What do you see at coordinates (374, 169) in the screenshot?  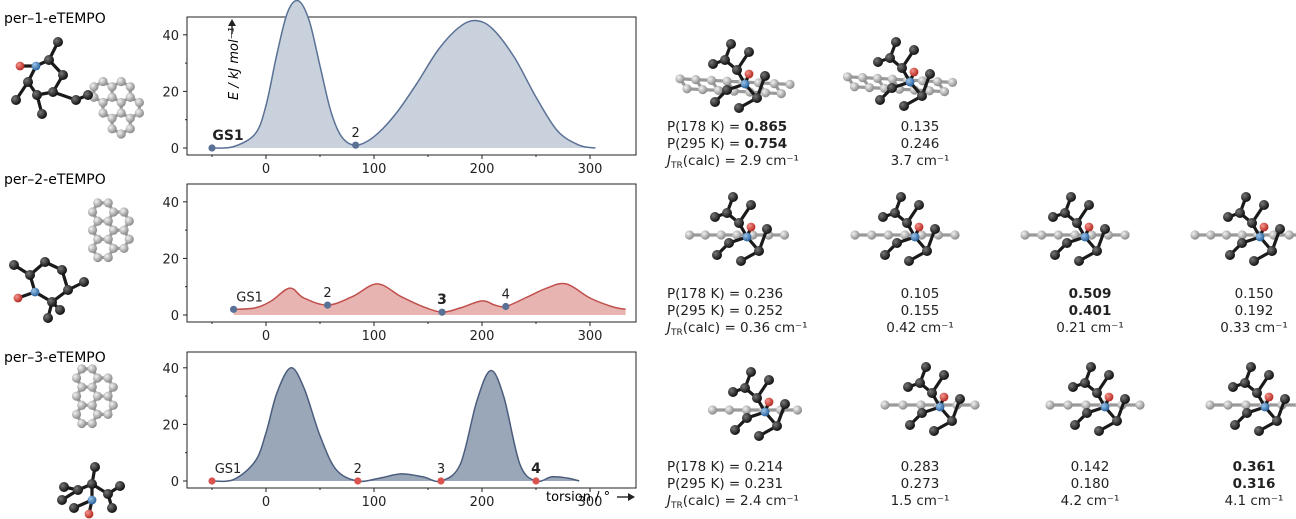 I see `x-tick-label: 100` at bounding box center [374, 169].